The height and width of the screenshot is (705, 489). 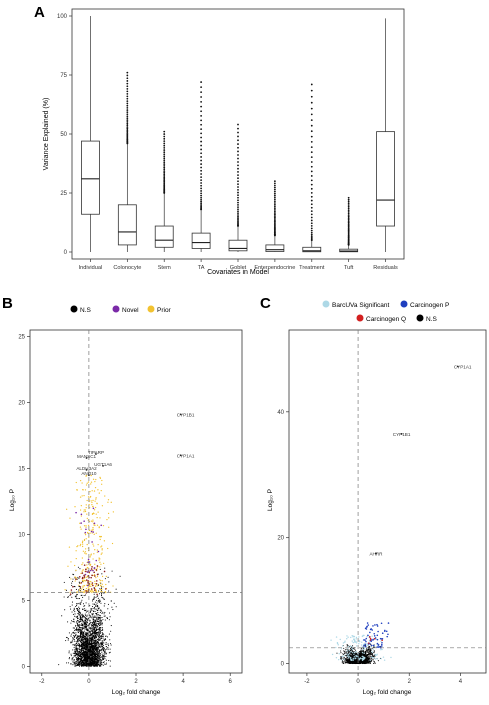 I want to click on scatter-points, so click(x=89, y=571).